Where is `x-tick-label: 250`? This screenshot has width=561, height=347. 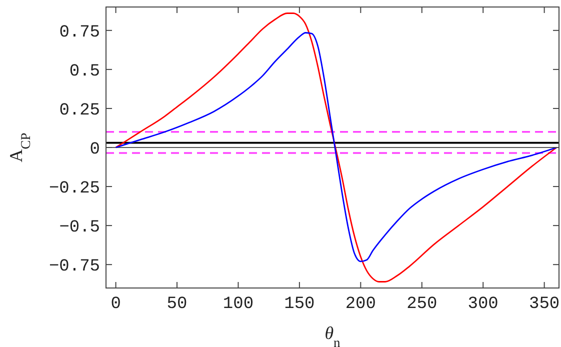
x-tick-label: 250 is located at coordinates (422, 304).